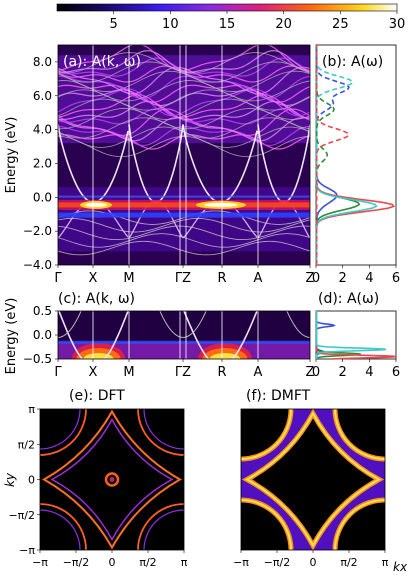 The height and width of the screenshot is (579, 415). Describe the element at coordinates (97, 396) in the screenshot. I see `panel-e-title: (e): DFT` at that location.